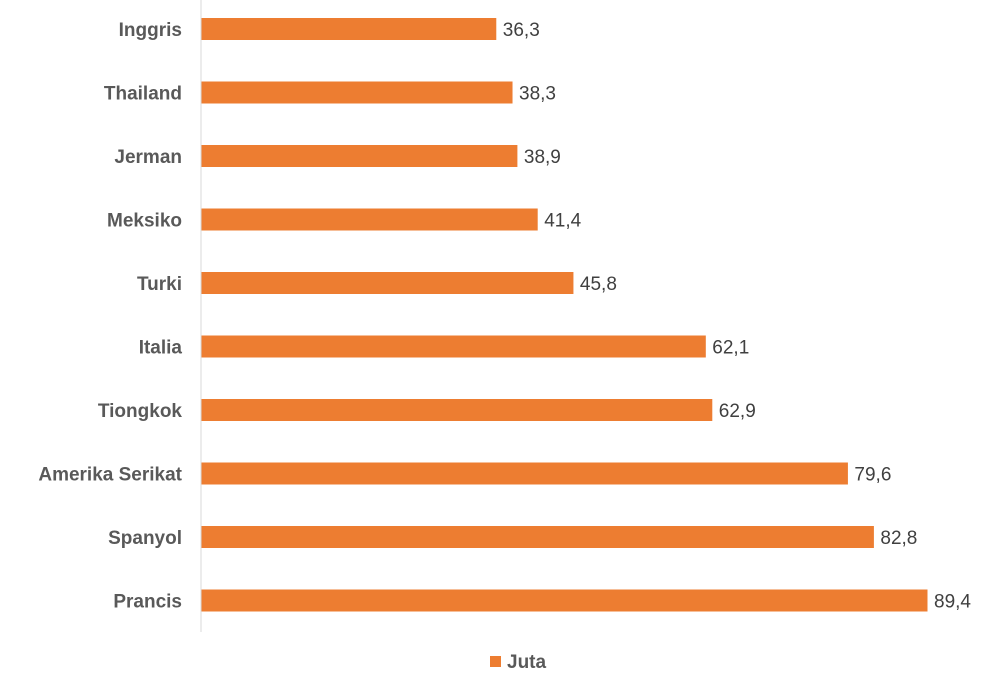 Image resolution: width=983 pixels, height=674 pixels. I want to click on bar-prancis, so click(564, 600).